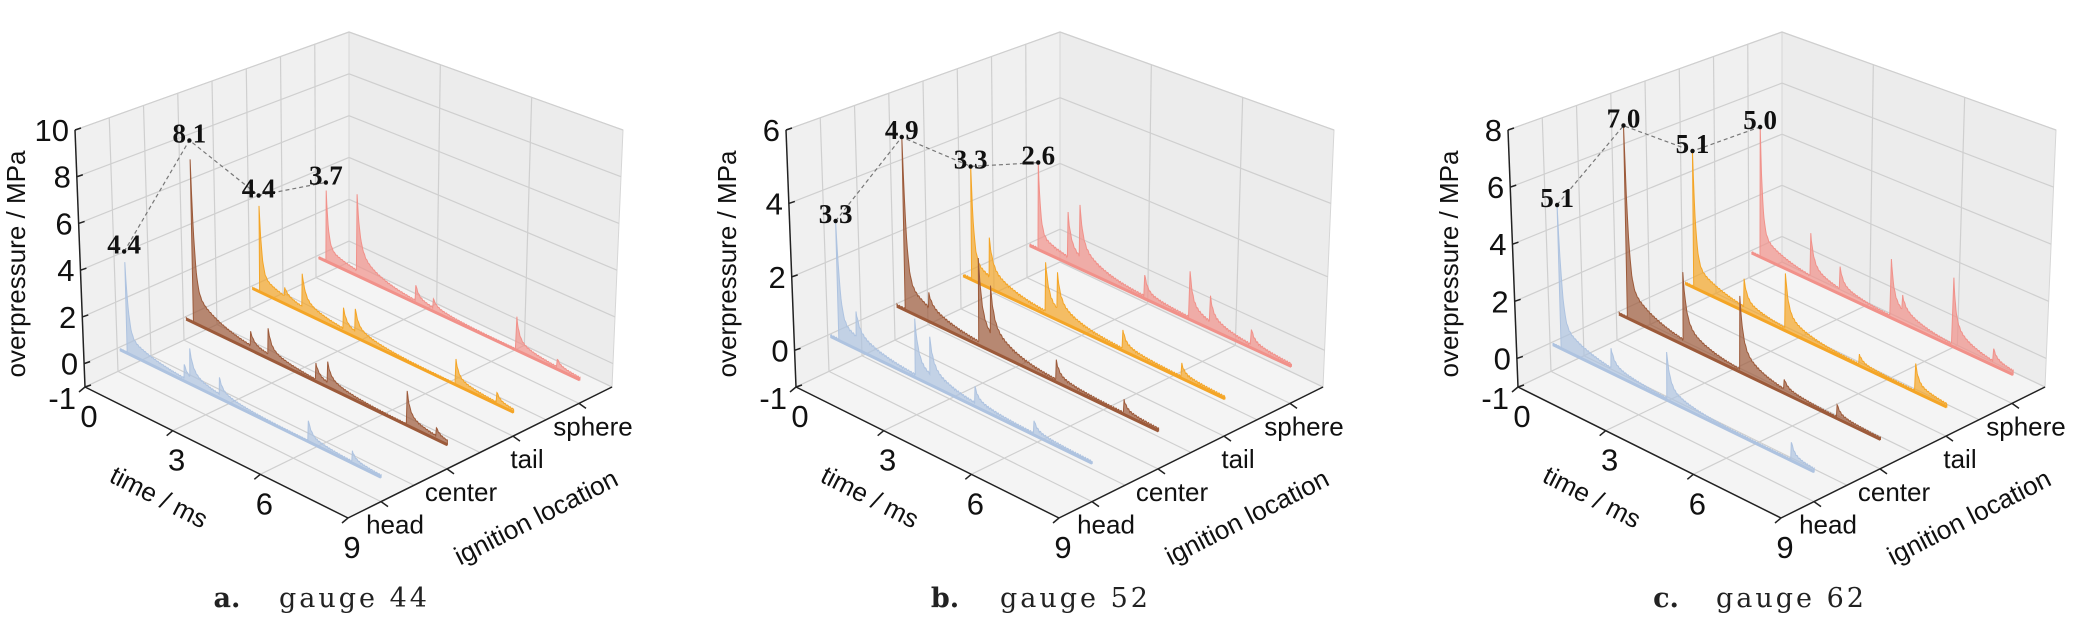 Image resolution: width=2073 pixels, height=633 pixels. Describe the element at coordinates (1513, 258) in the screenshot. I see `z-axis-line` at that location.